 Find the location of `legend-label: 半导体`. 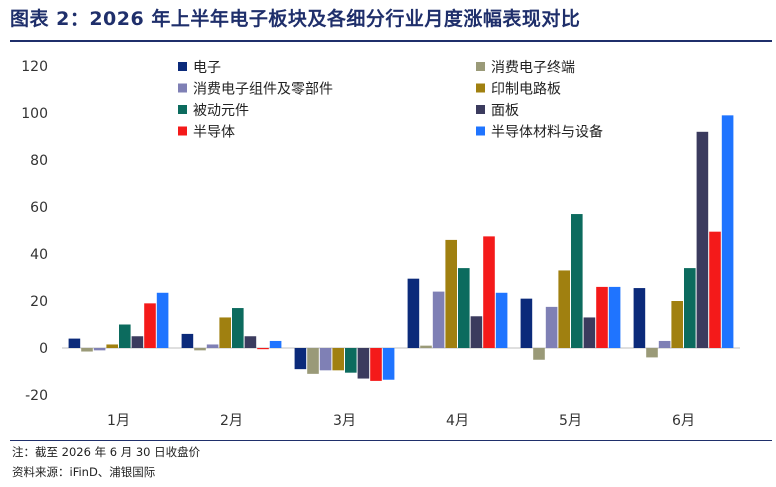

legend-label: 半导体 is located at coordinates (214, 133).